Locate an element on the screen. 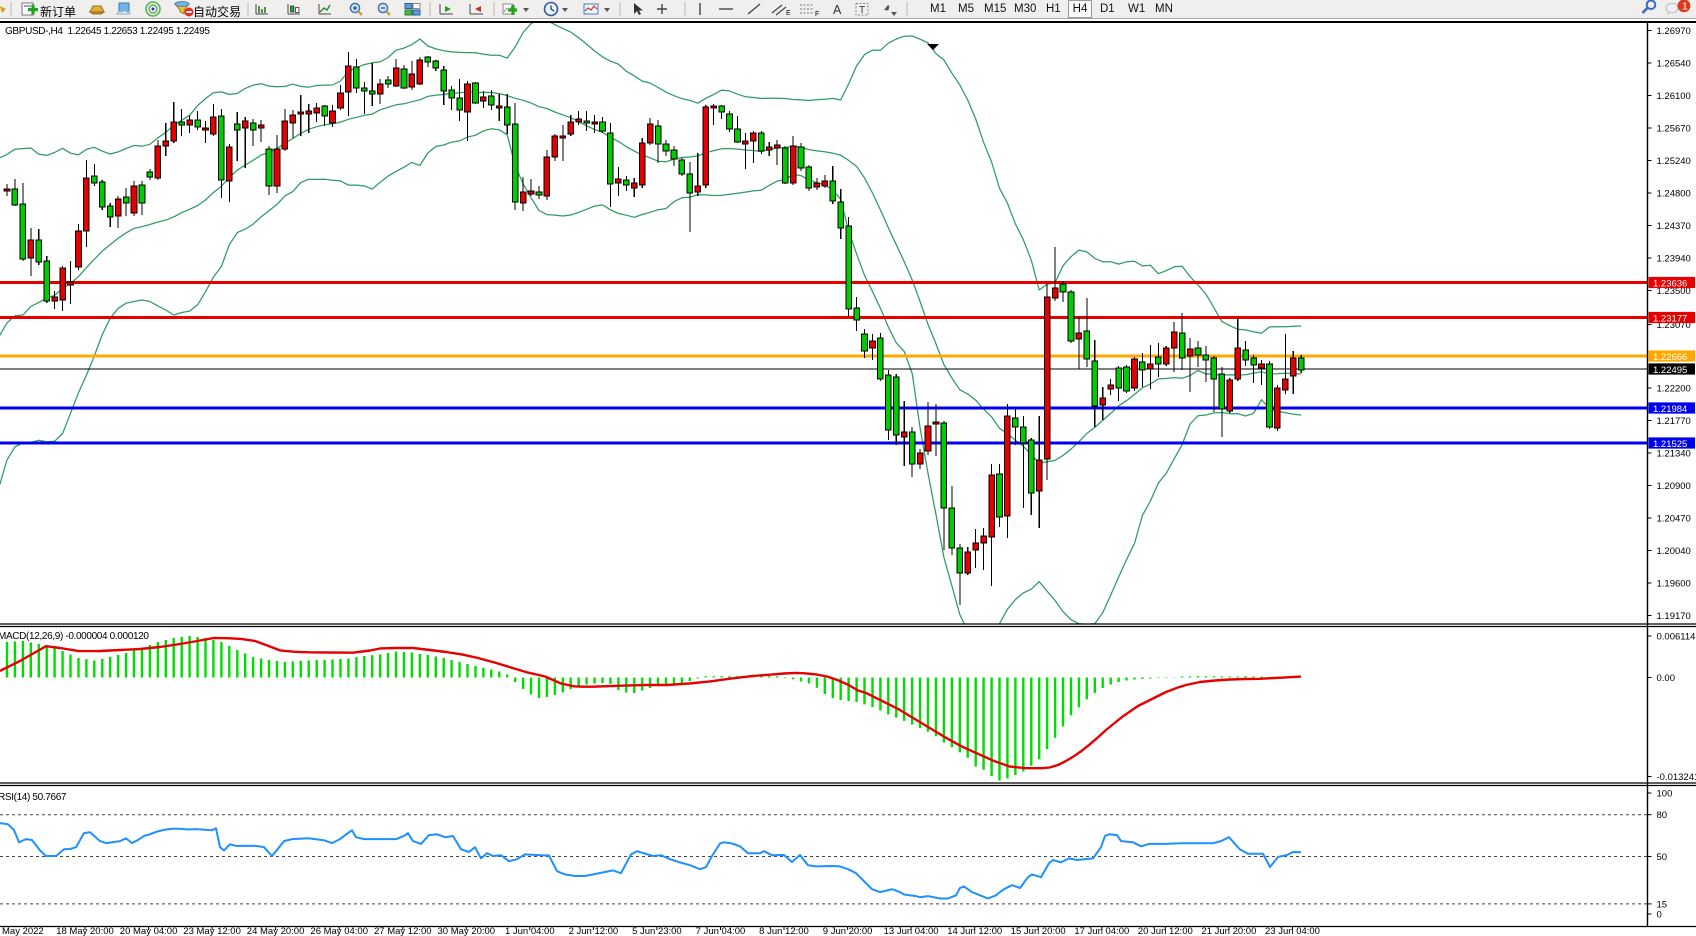  svg-text: 1.23500 is located at coordinates (1674, 291).